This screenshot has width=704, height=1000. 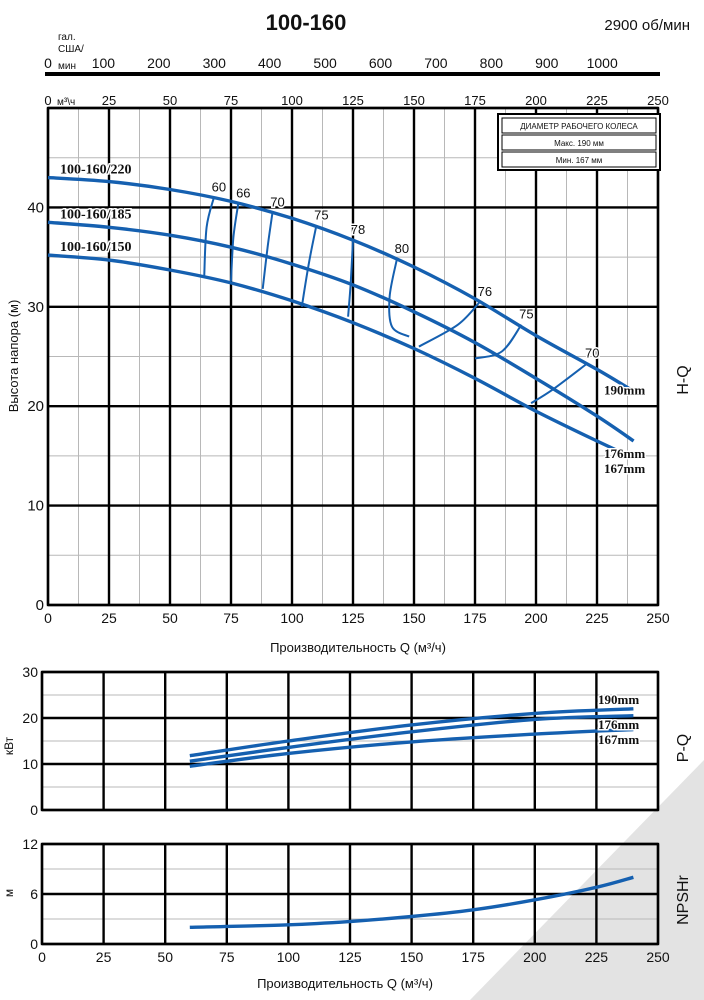 I want to click on gal-tick-label: 500, so click(x=325, y=63).